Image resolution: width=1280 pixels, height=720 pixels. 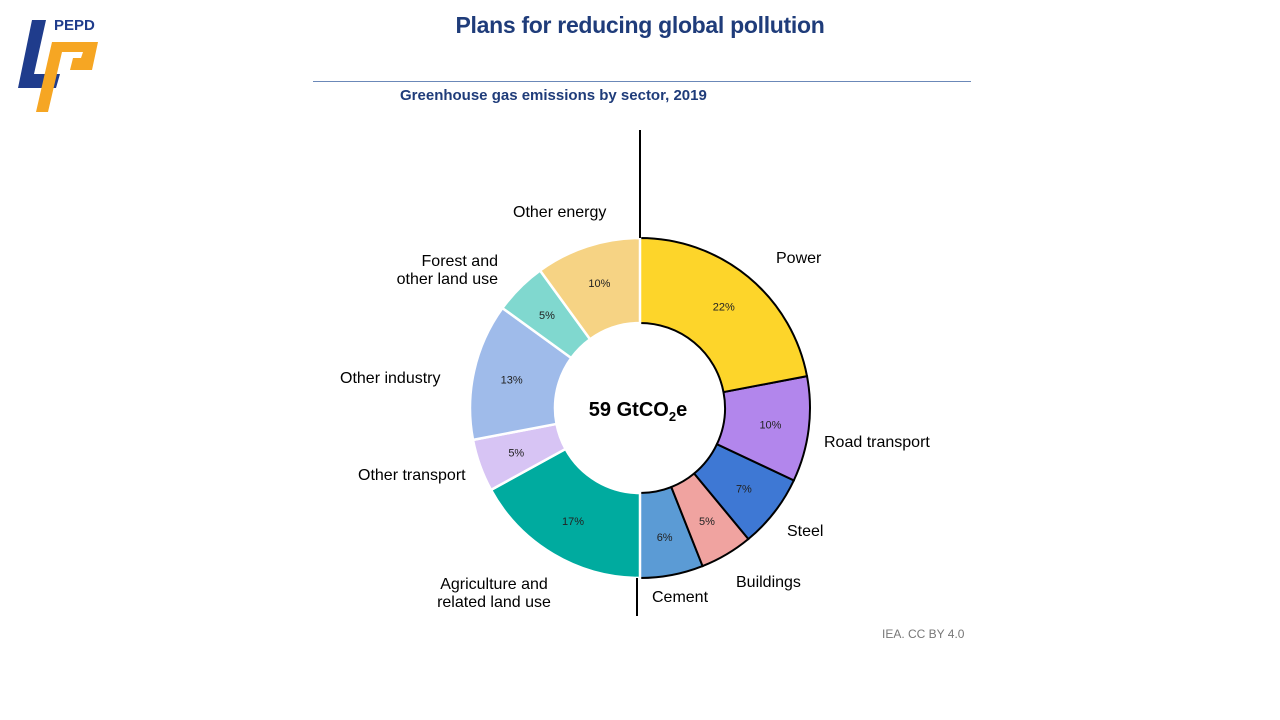 I want to click on slice-steel, so click(x=744, y=491).